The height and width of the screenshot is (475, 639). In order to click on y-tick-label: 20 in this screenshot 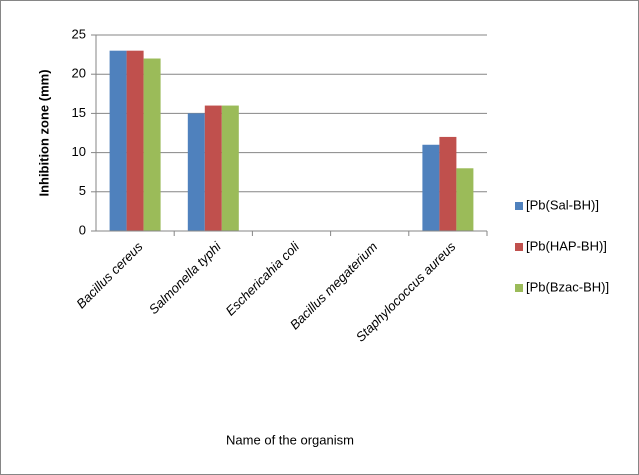, I will do `click(79, 73)`.